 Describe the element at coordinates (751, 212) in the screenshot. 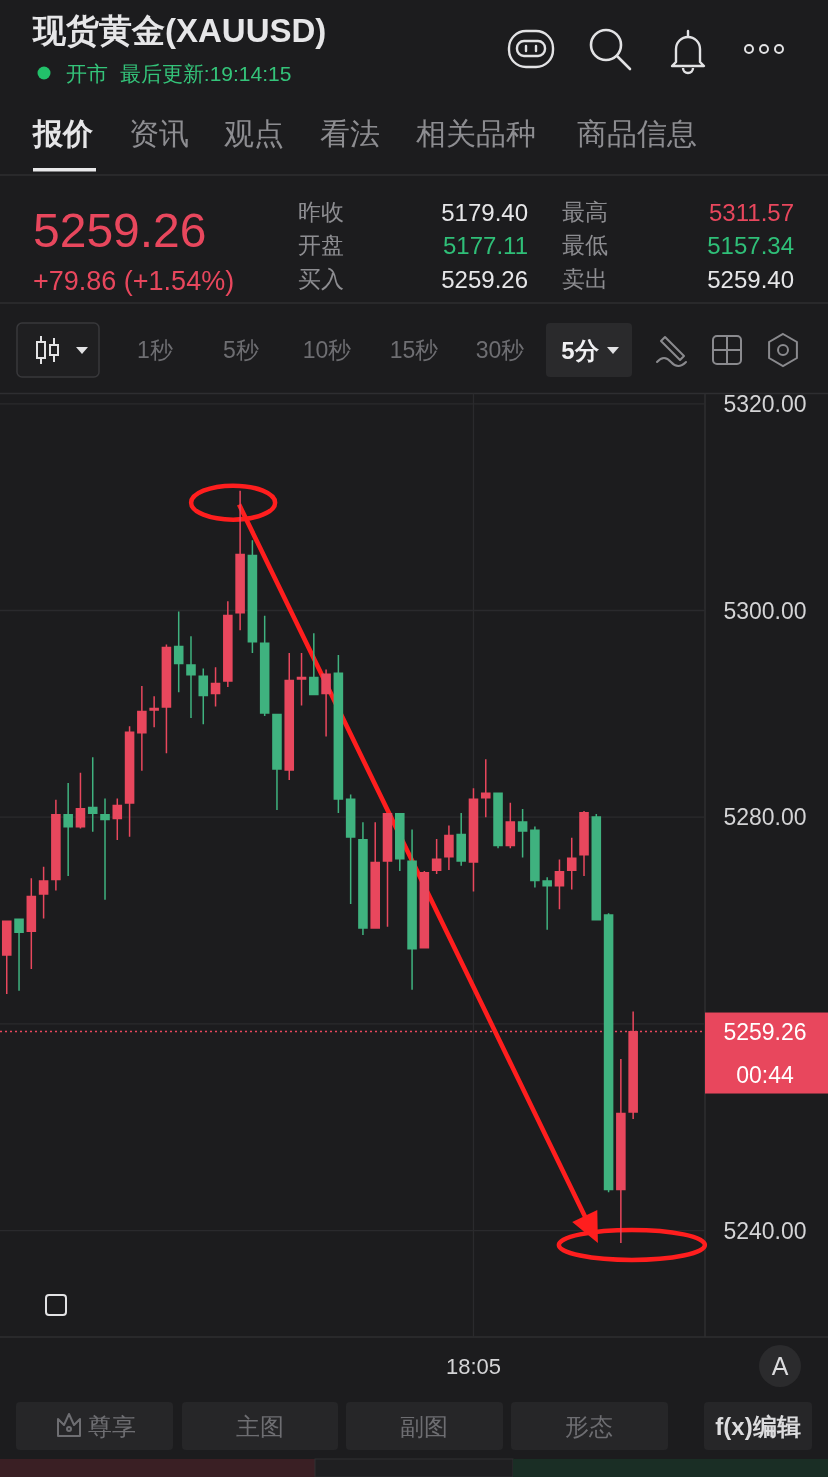

I see `text: 5311.57` at that location.